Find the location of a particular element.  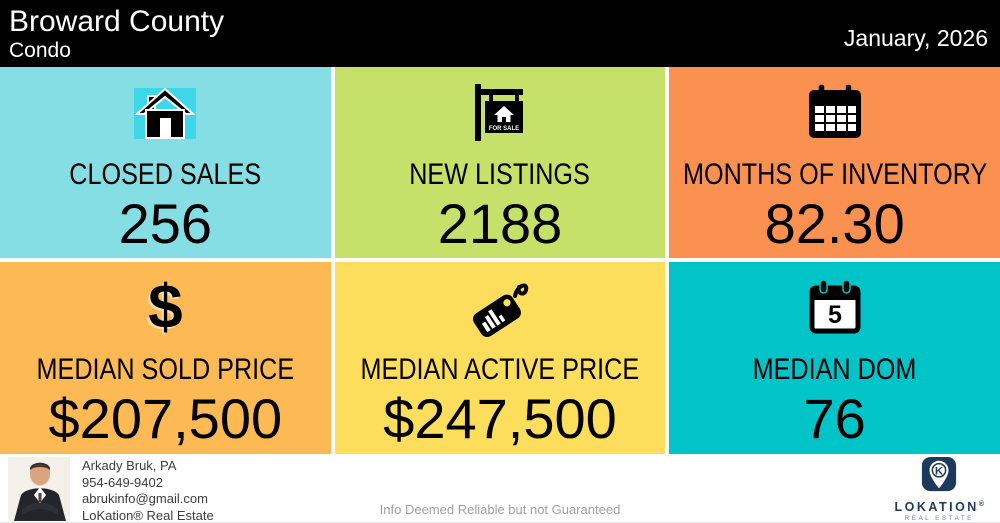

tile-label: MONTHS OF INVENTORY is located at coordinates (834, 174).